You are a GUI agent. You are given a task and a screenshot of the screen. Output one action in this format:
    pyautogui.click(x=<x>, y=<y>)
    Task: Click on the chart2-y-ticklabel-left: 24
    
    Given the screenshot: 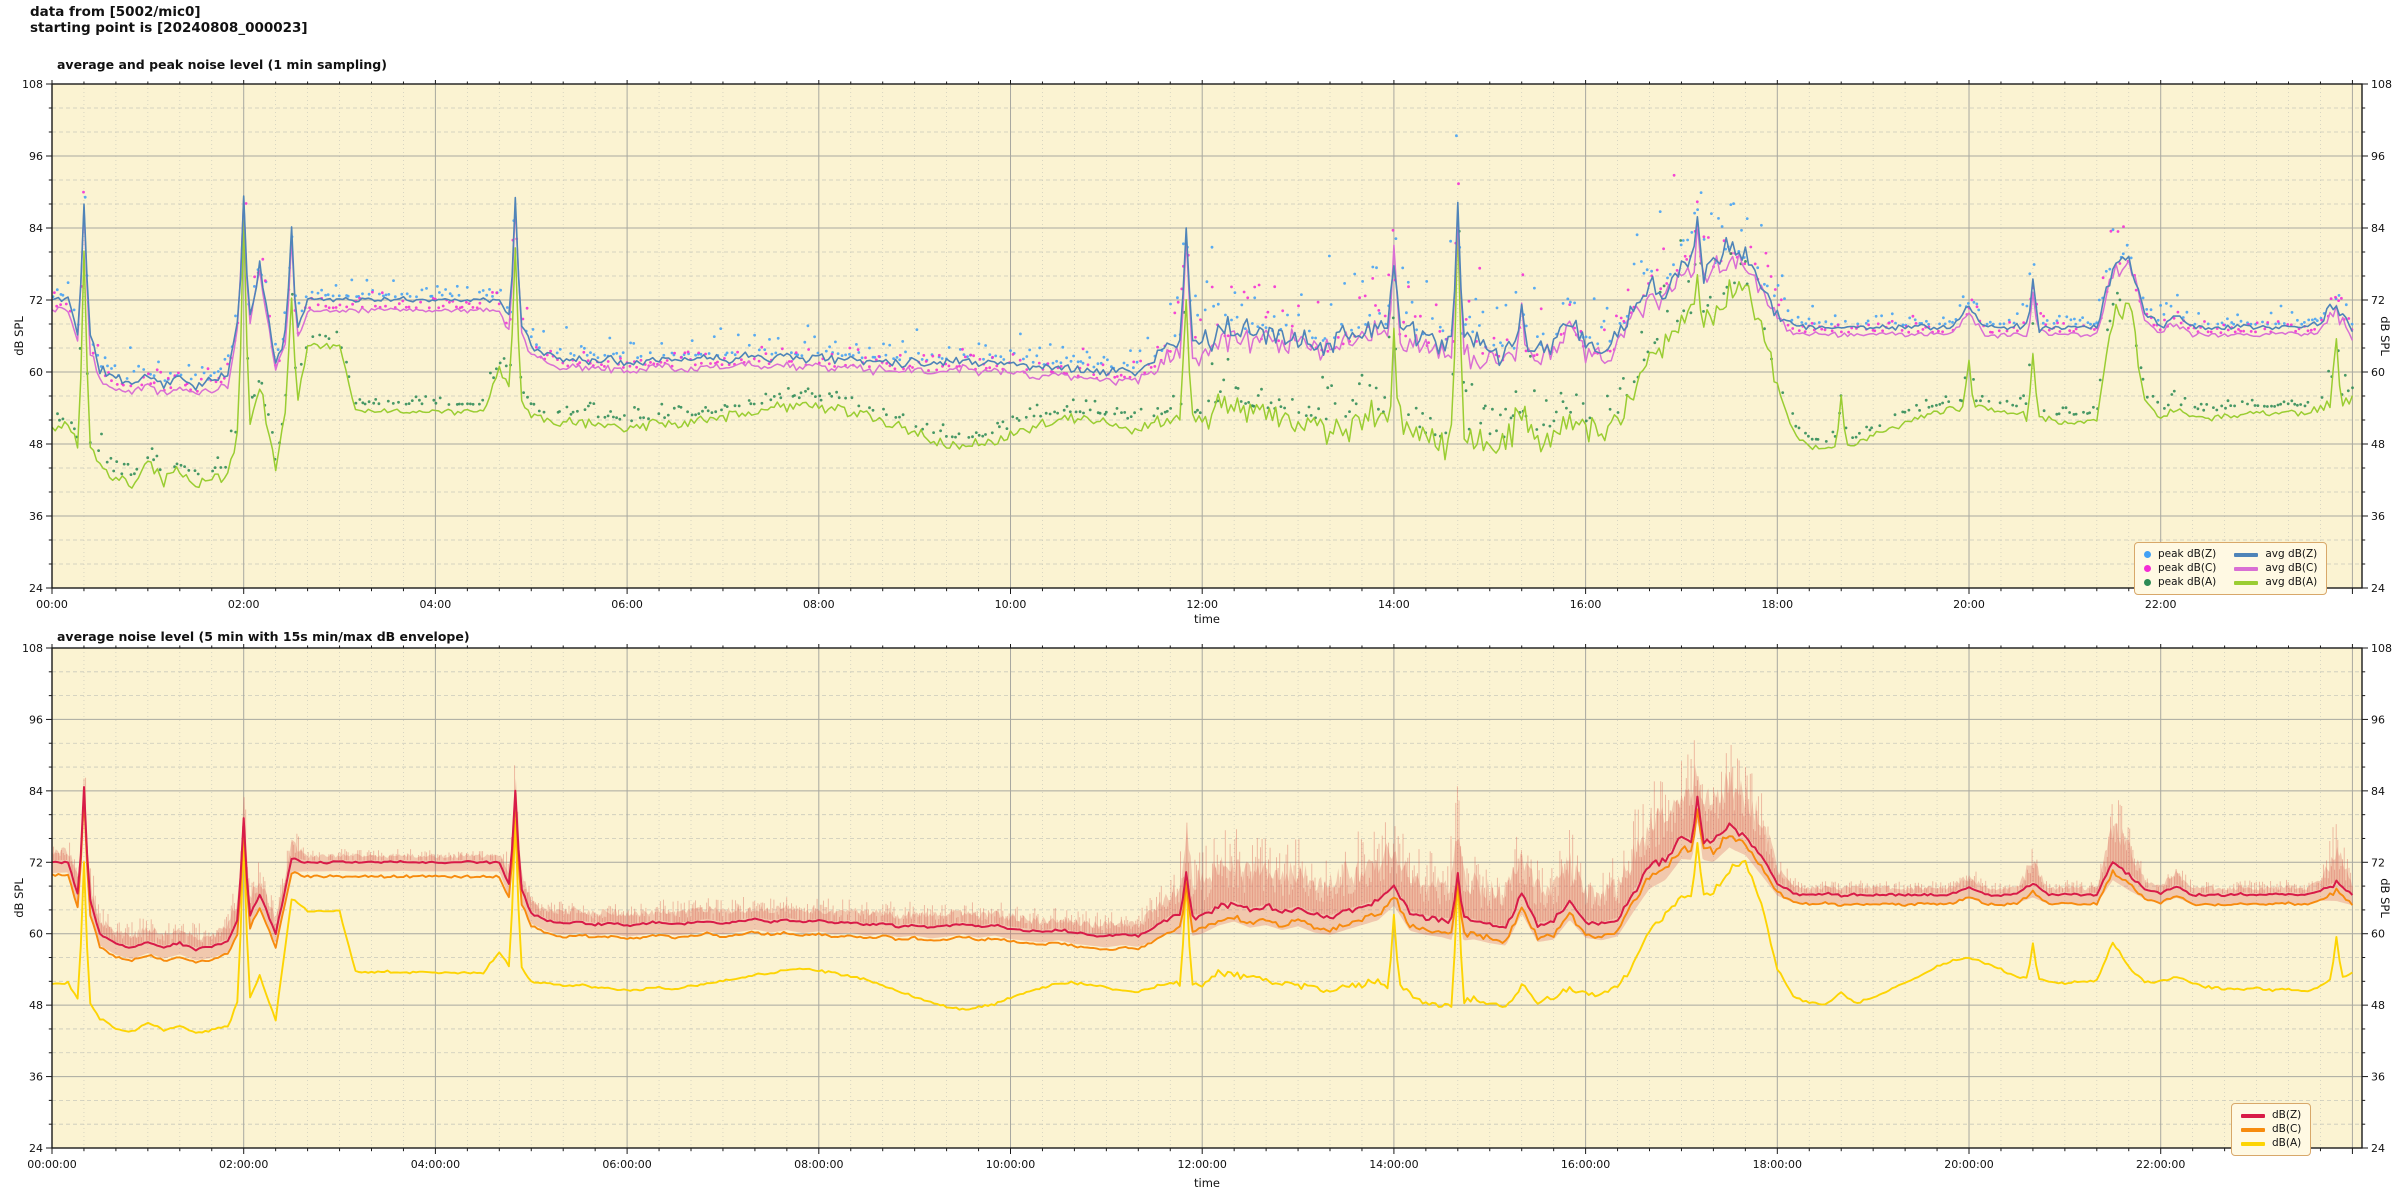 What is the action you would take?
    pyautogui.click(x=36, y=1148)
    